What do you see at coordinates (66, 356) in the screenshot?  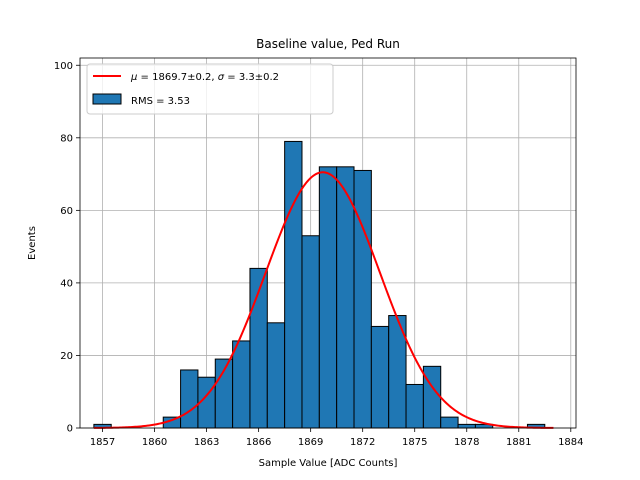 I see `y-tick-label: 20` at bounding box center [66, 356].